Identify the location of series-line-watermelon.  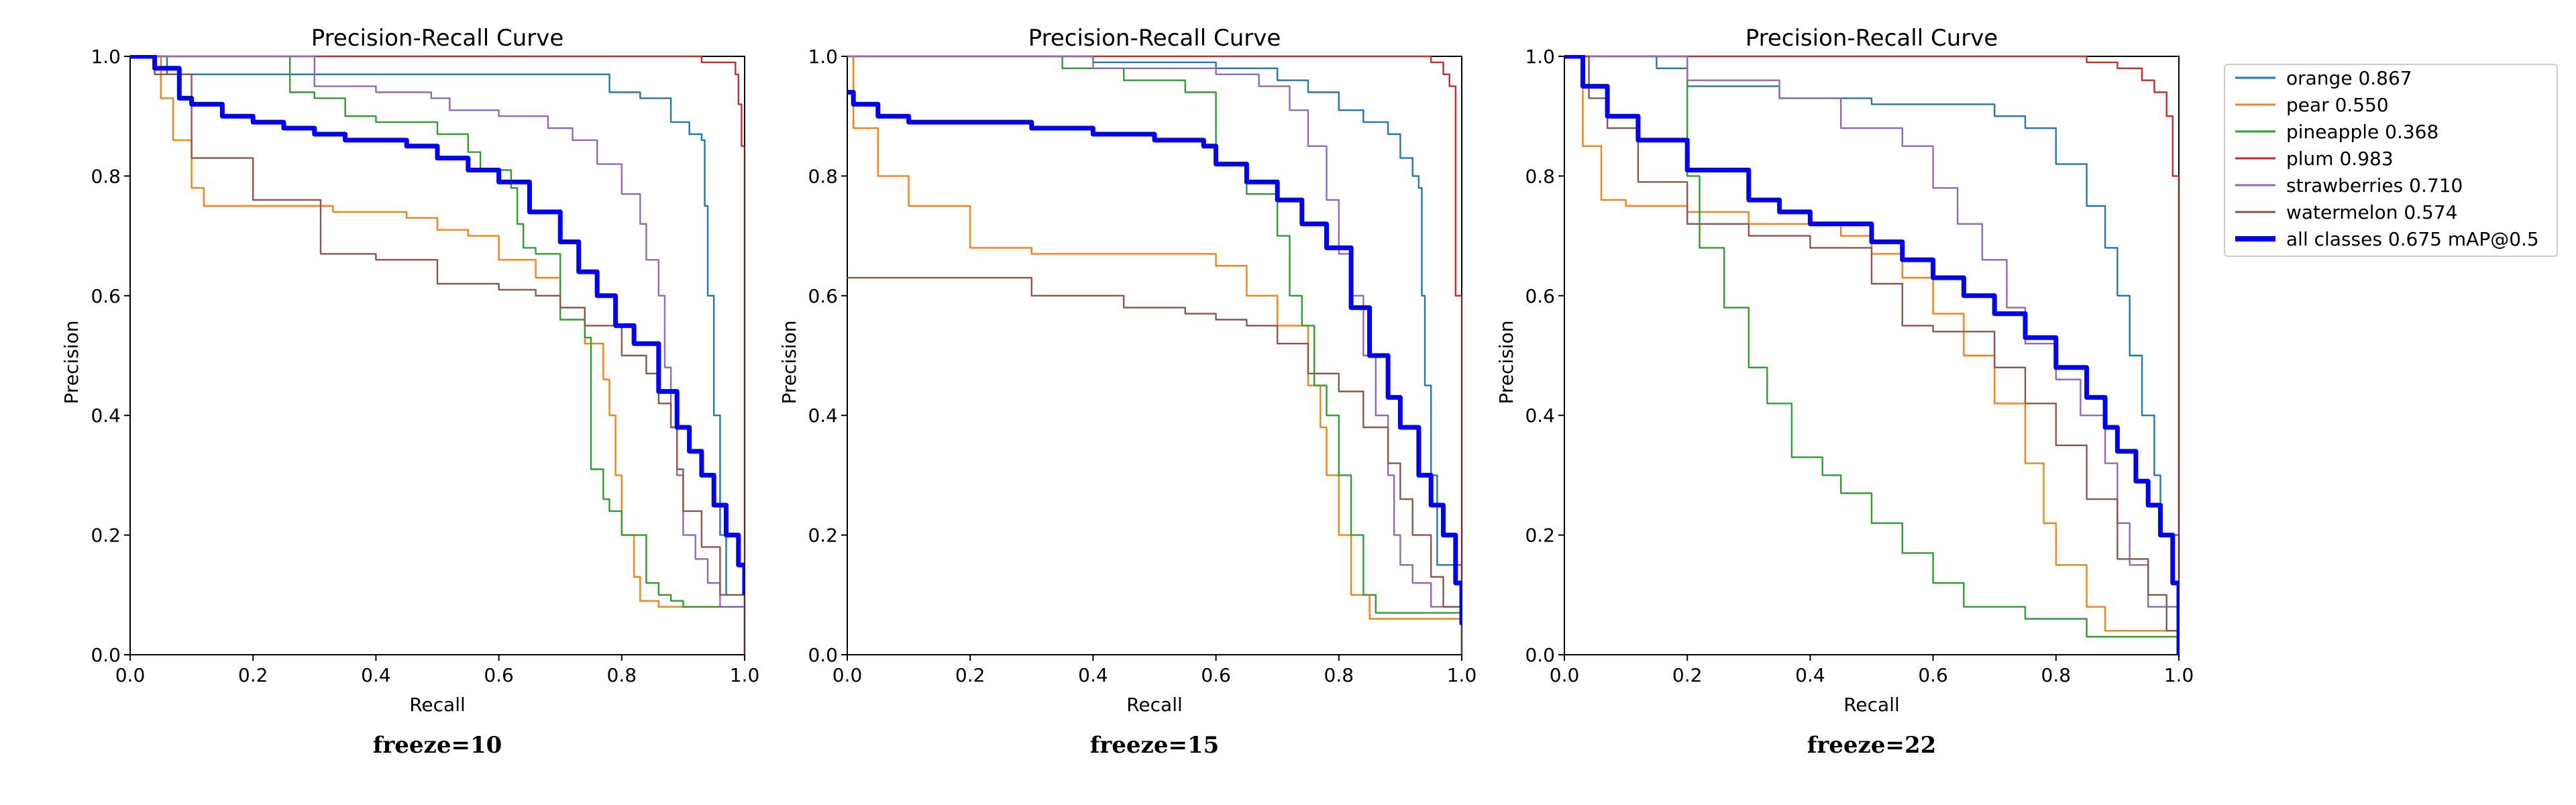
(1154, 465).